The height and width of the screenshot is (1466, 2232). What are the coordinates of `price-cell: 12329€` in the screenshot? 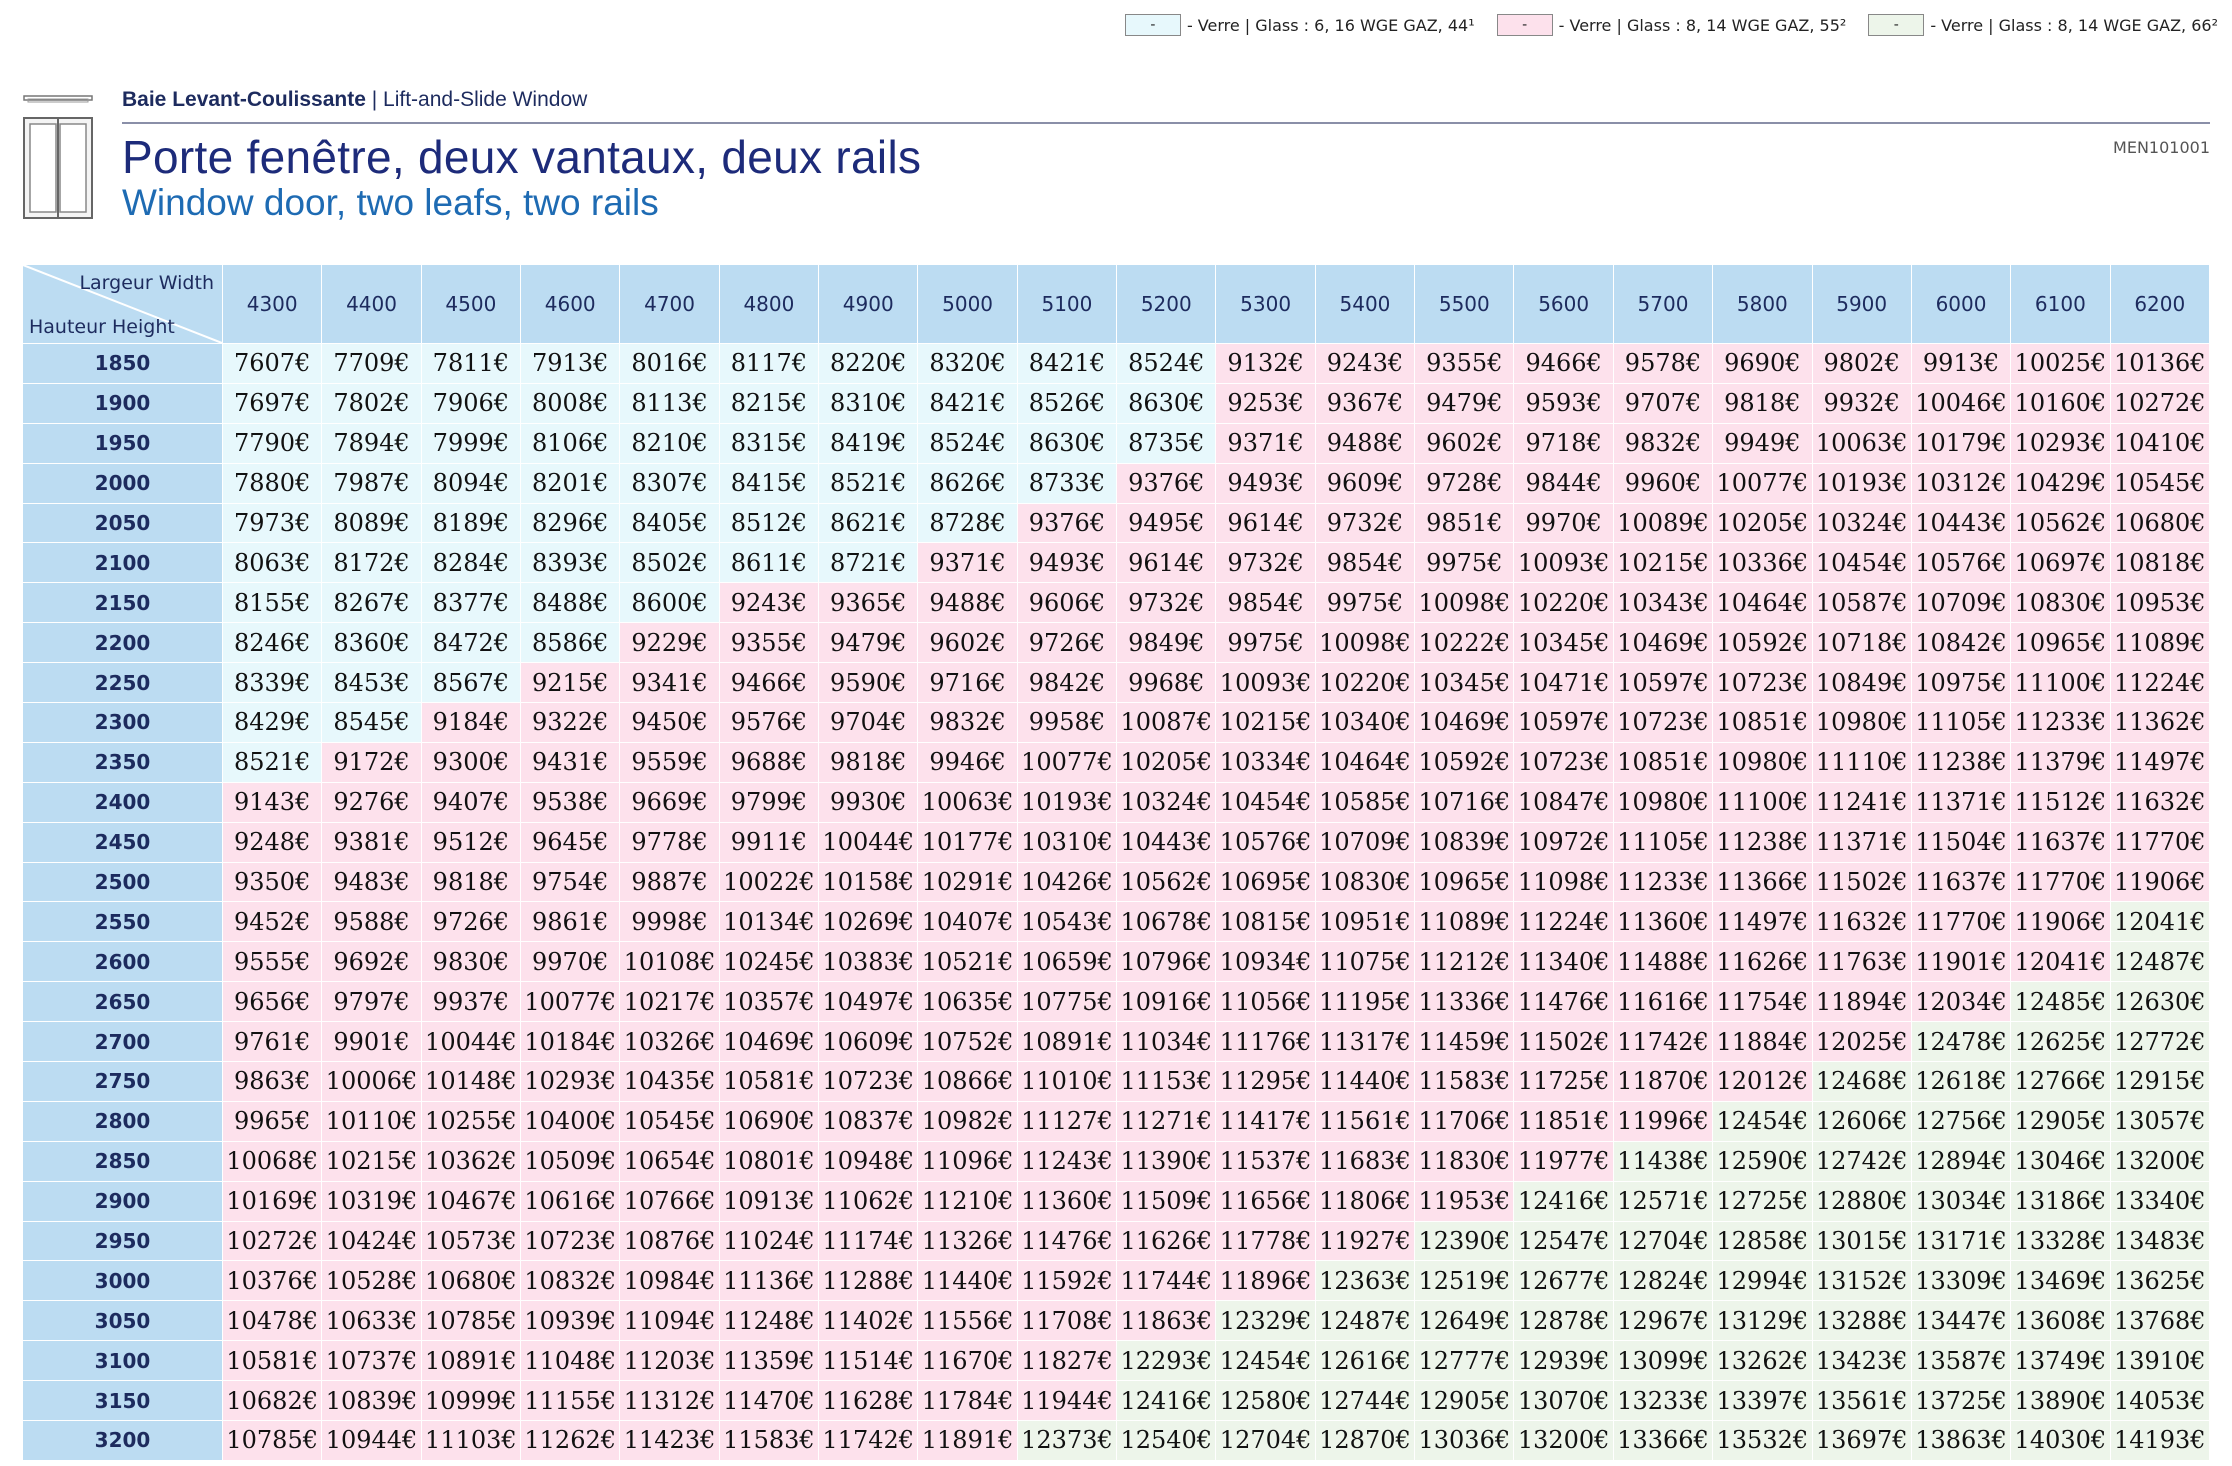 It's located at (1265, 1321).